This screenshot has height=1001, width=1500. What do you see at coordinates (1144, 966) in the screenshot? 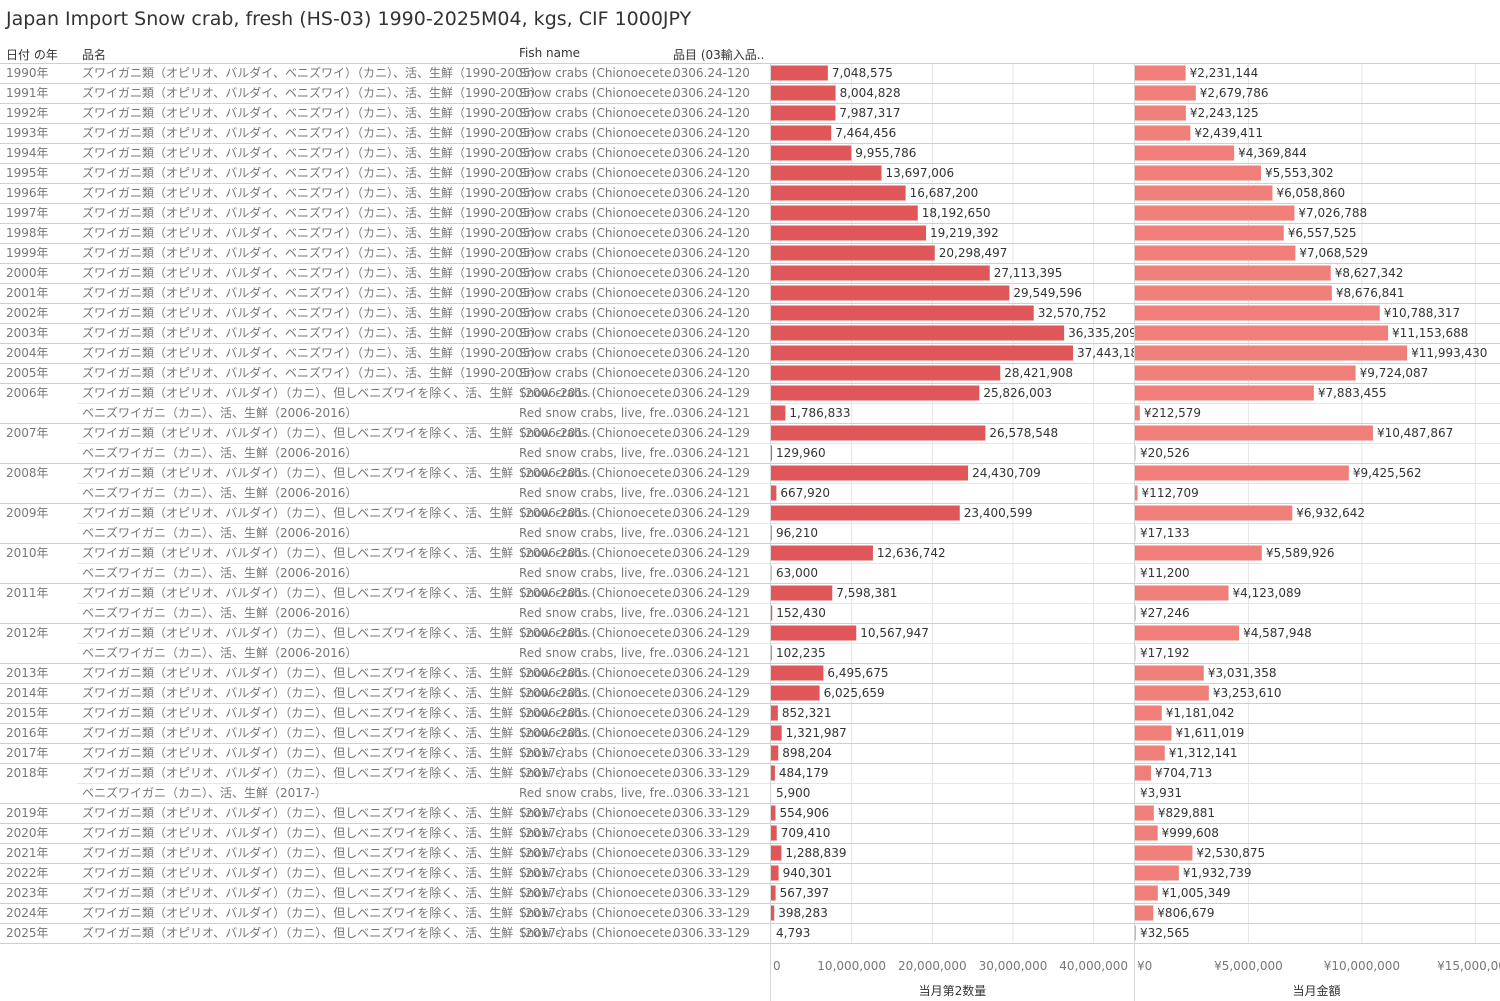
I see `x-tick-label-value: ¥0` at bounding box center [1144, 966].